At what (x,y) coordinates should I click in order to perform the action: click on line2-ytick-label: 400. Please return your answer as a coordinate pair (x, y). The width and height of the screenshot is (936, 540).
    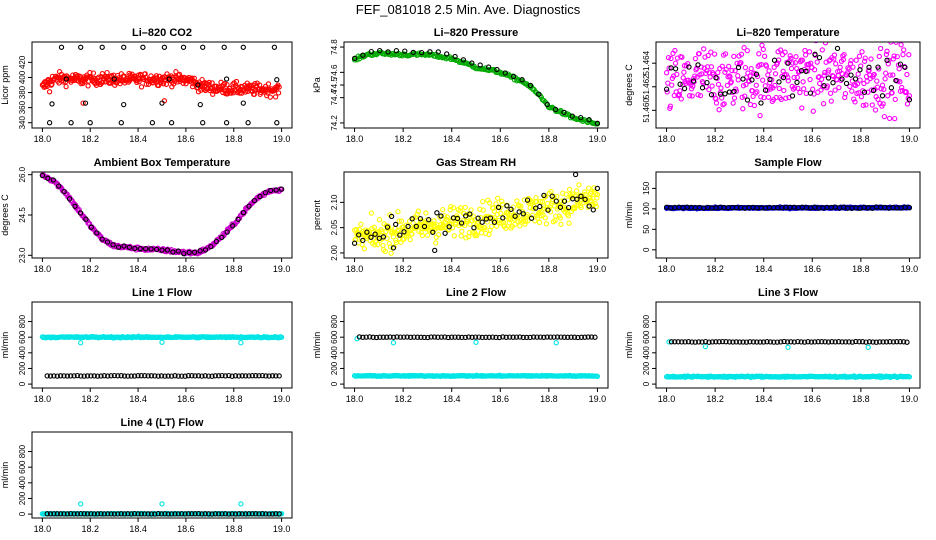
    Looking at the image, I should click on (334, 353).